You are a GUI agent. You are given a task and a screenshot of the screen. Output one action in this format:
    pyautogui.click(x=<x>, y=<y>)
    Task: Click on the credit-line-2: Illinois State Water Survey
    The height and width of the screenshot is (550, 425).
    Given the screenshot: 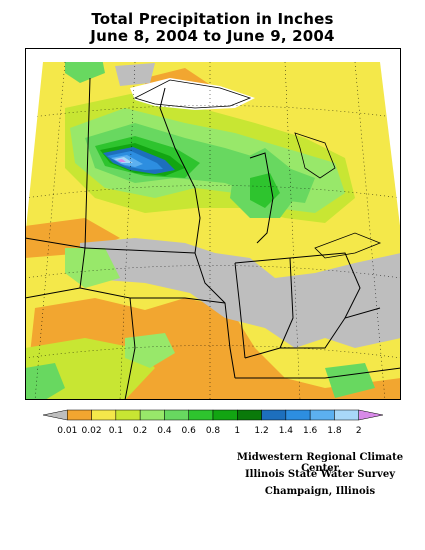 What is the action you would take?
    pyautogui.click(x=320, y=474)
    